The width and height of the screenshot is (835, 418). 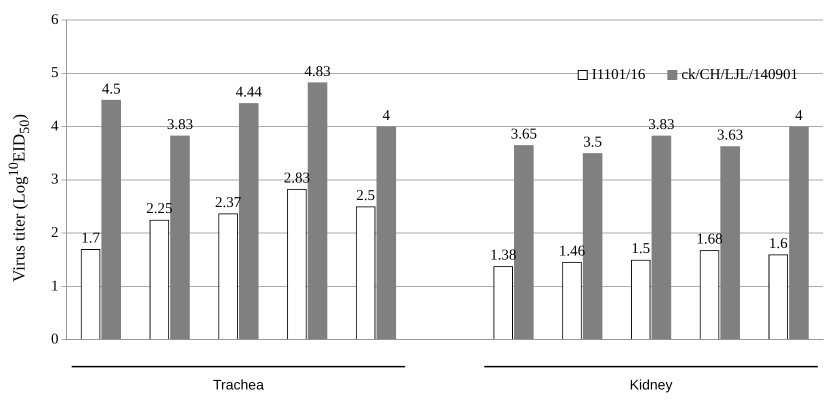 I want to click on legend-label: I1101/16, so click(x=619, y=74).